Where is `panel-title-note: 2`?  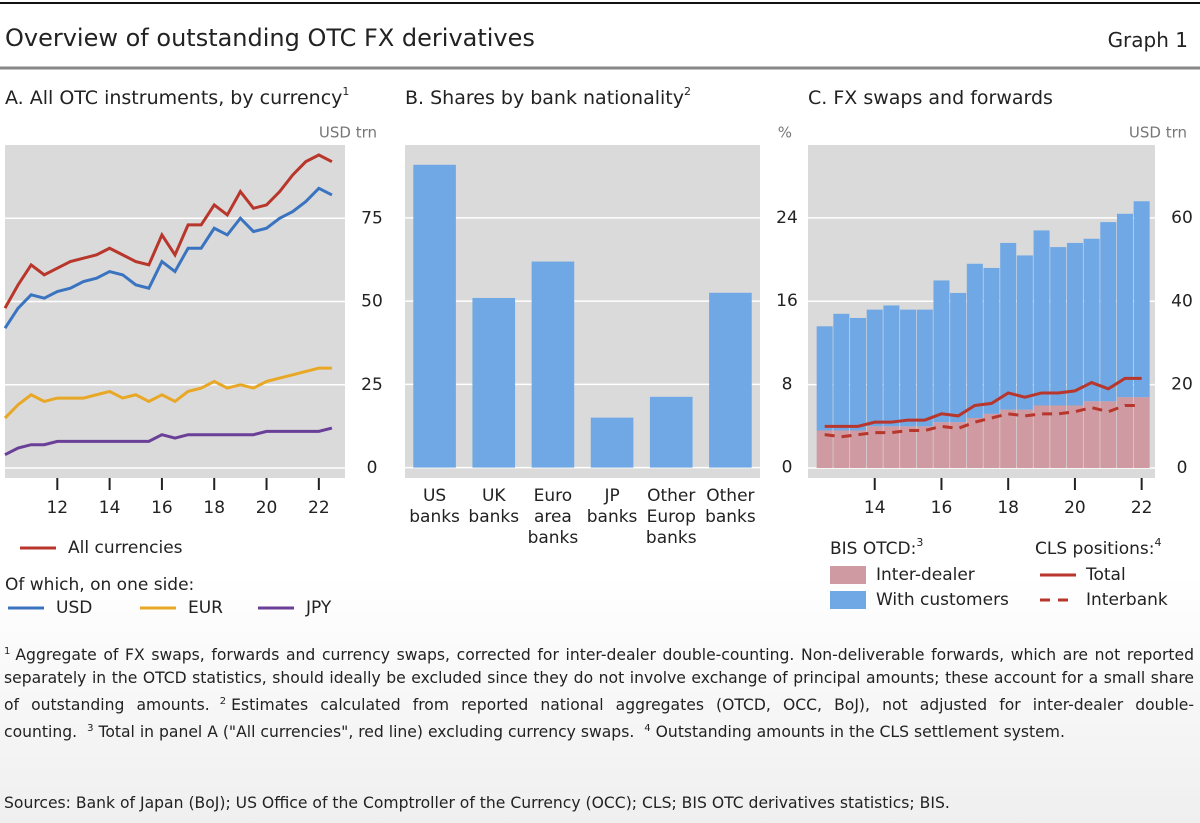 panel-title-note: 2 is located at coordinates (687, 91).